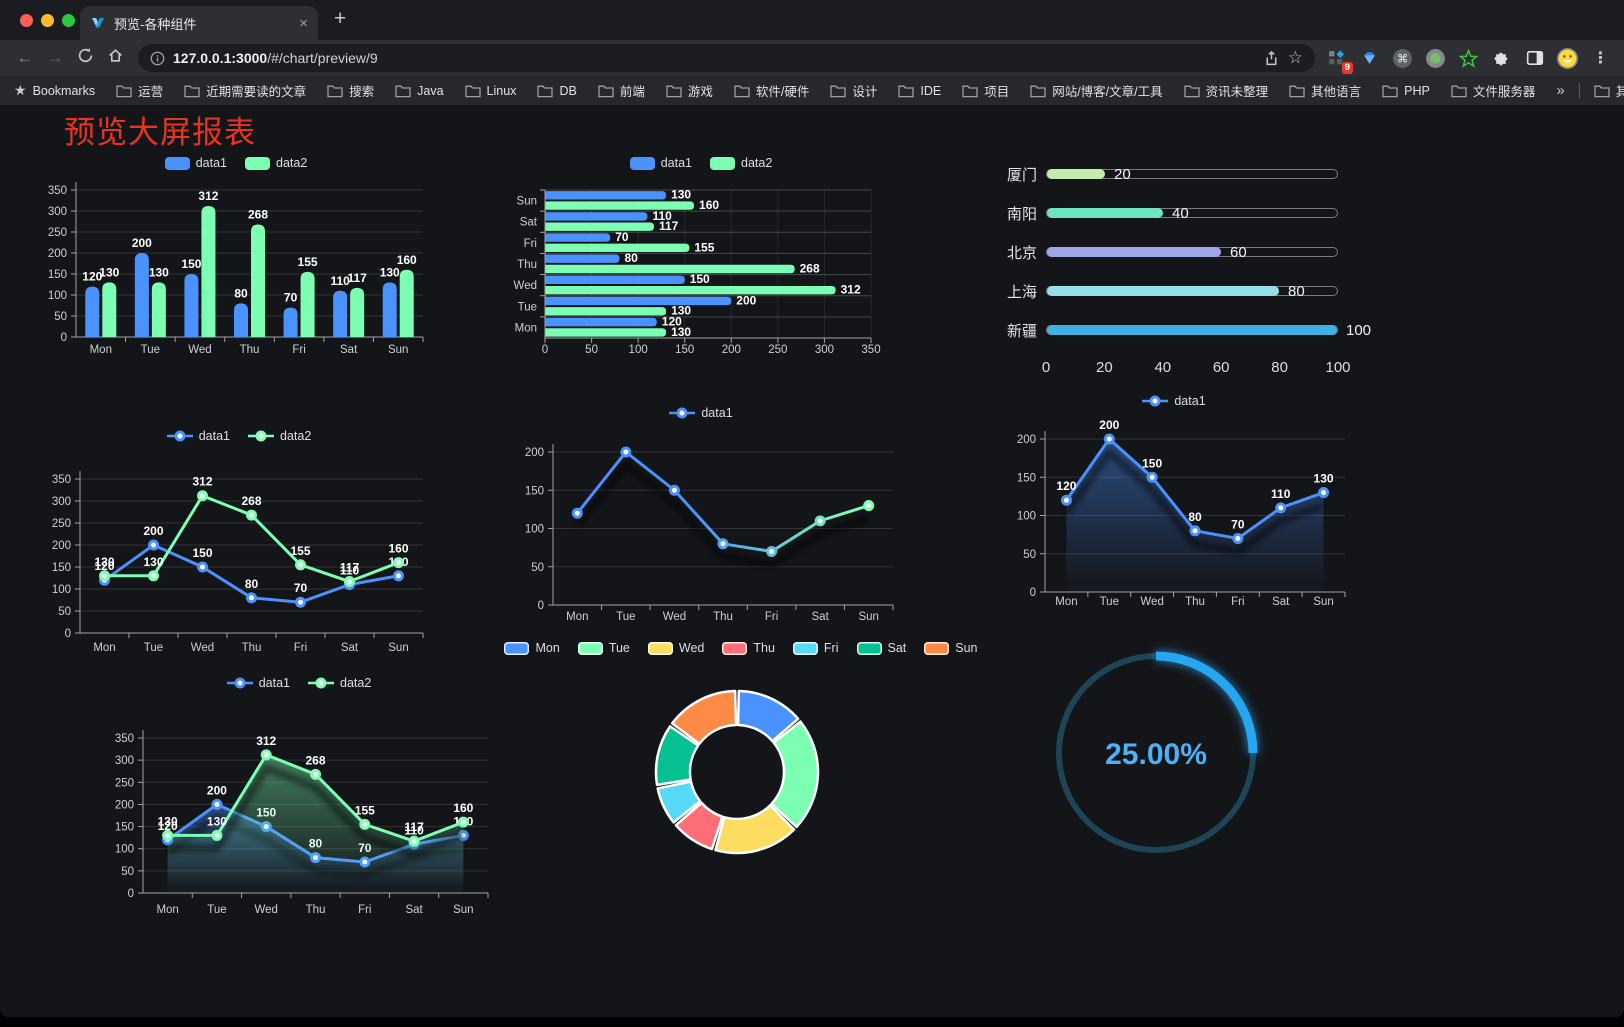  I want to click on pie-slice-Mon, so click(768, 716).